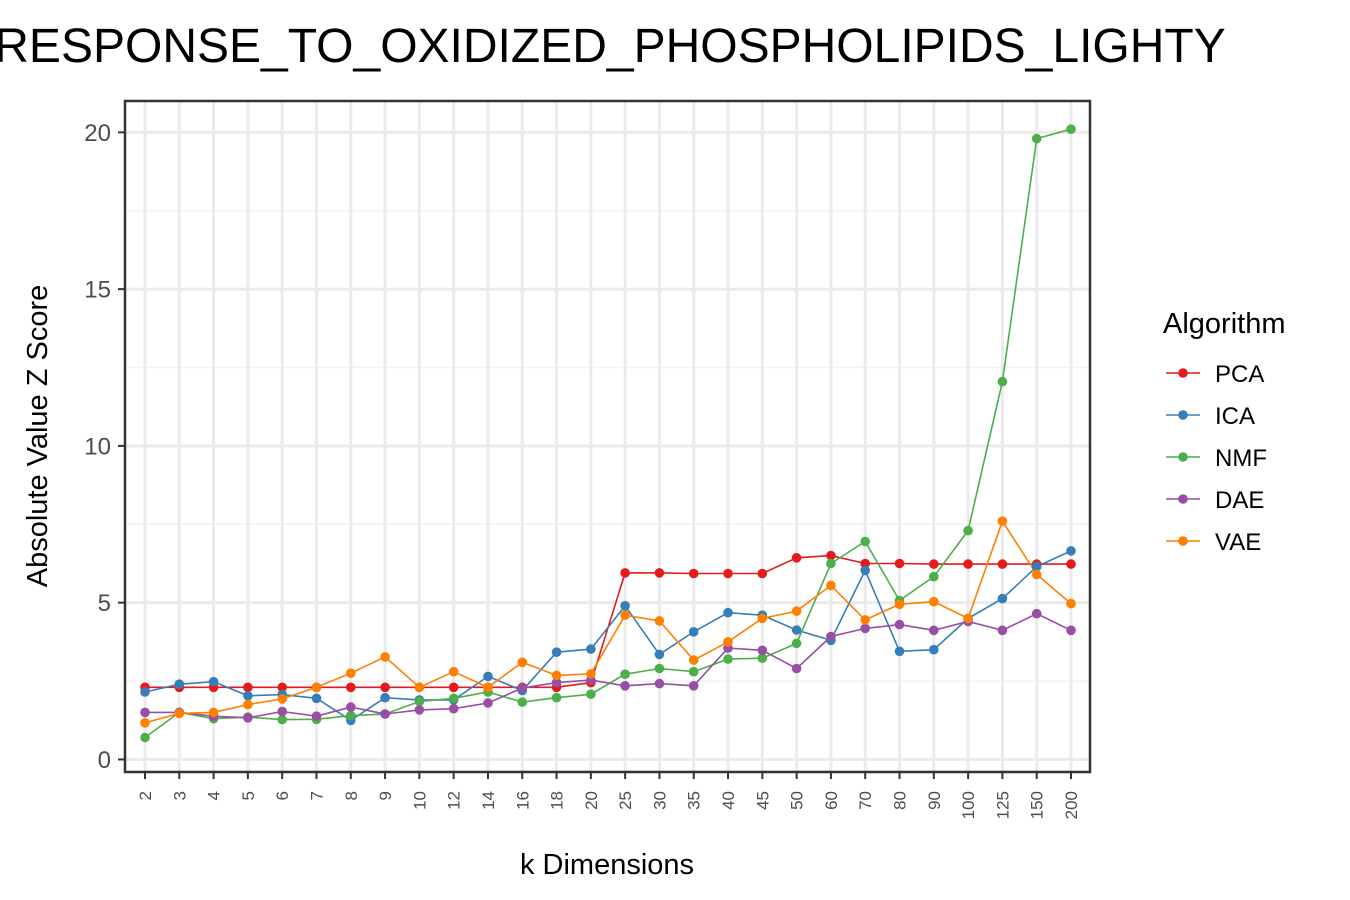  I want to click on x-tick-label: 90, so click(934, 800).